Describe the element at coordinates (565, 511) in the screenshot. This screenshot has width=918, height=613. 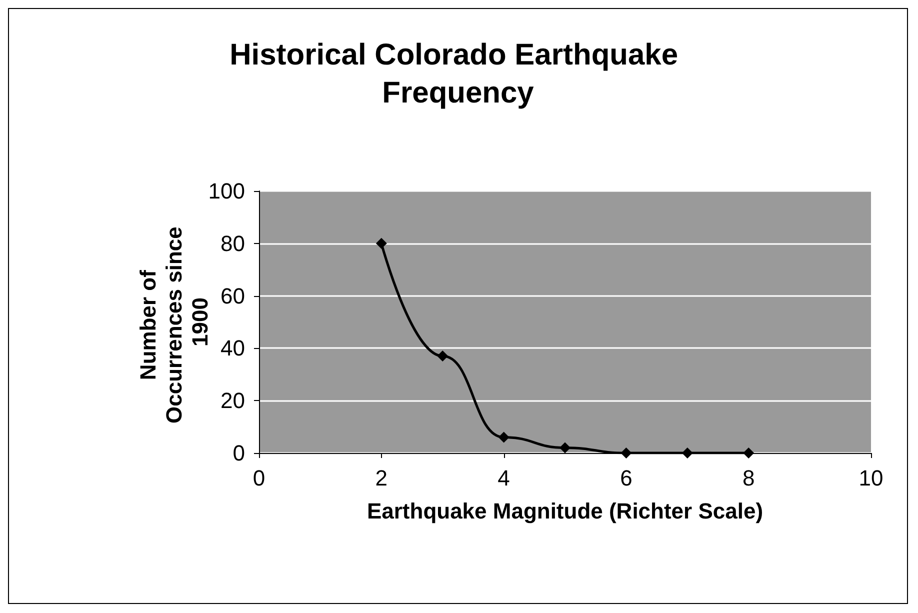
I see `x-axis-title: Earthquake Magnitude (Richter Scale)` at that location.